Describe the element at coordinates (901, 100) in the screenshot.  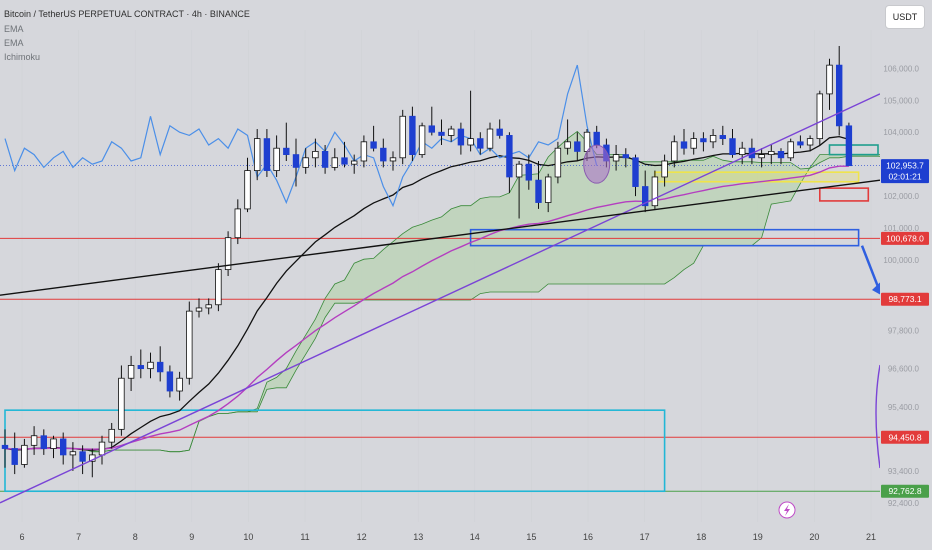
I see `y-tick-label: 105,000.0` at that location.